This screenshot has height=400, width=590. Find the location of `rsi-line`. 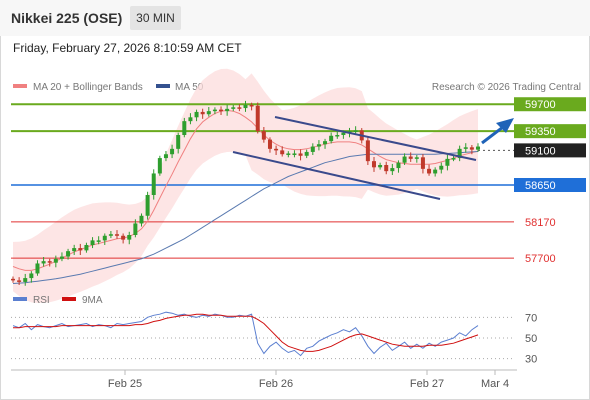

rsi-line is located at coordinates (245, 334).